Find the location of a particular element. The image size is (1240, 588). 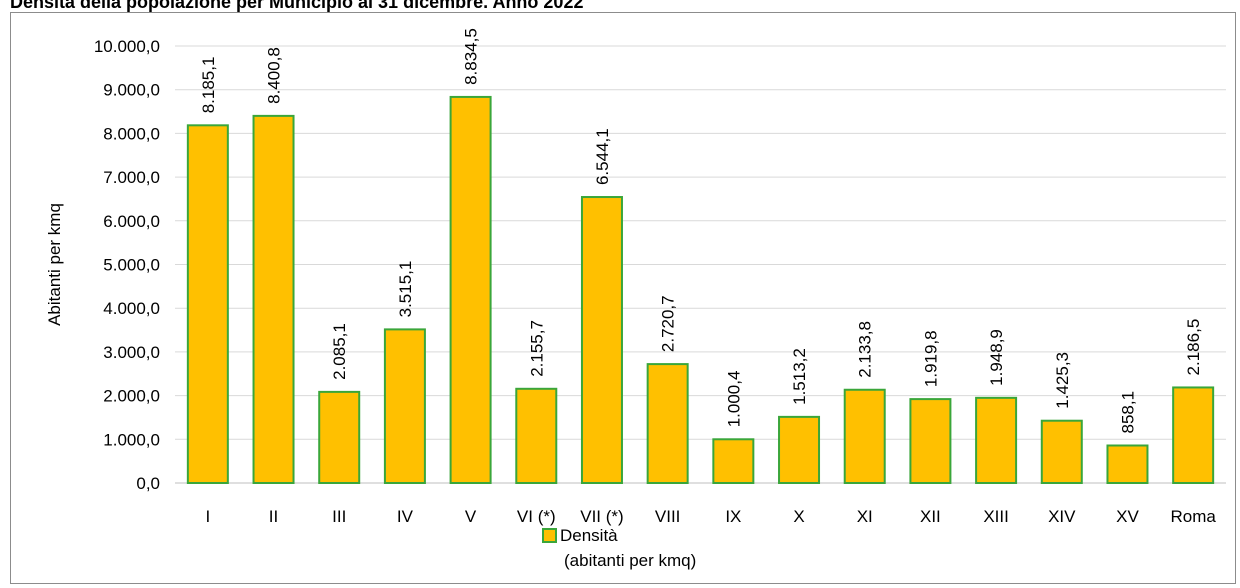

data-label: 2.155,7 is located at coordinates (536, 348).